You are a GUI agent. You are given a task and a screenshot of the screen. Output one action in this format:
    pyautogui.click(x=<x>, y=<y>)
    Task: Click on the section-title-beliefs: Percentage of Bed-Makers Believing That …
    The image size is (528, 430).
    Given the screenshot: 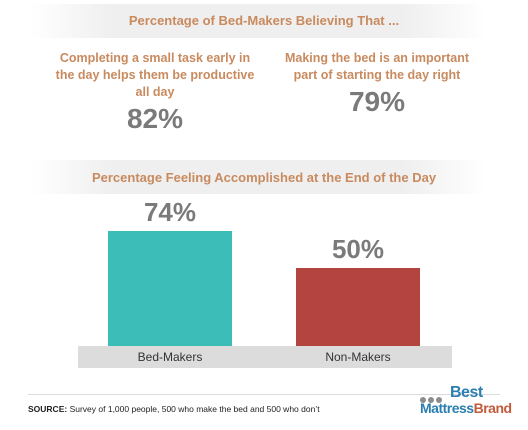 What is the action you would take?
    pyautogui.click(x=264, y=20)
    